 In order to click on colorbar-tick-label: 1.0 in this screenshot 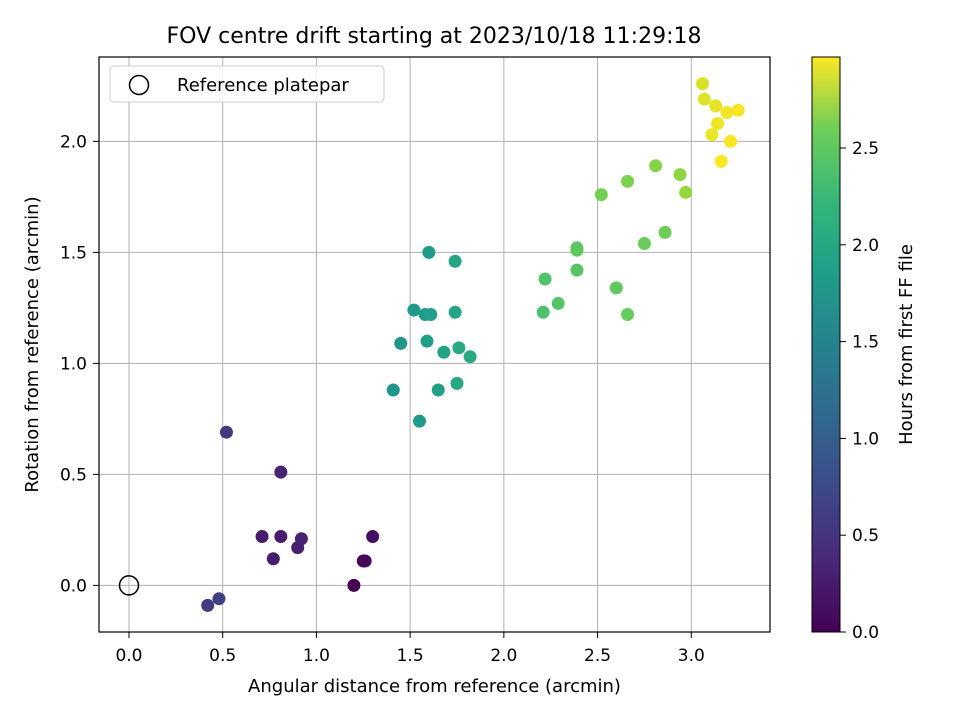, I will do `click(865, 439)`.